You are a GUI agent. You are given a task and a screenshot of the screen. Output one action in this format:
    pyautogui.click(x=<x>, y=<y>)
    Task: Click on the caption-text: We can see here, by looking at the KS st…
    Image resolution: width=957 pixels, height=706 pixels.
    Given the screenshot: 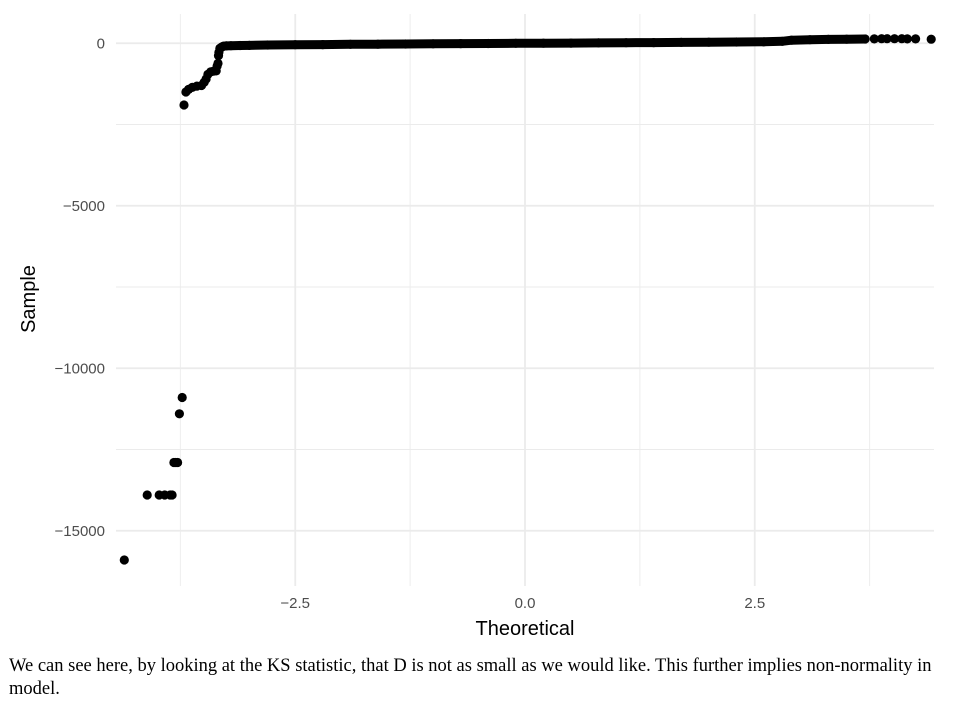 What is the action you would take?
    pyautogui.click(x=470, y=677)
    